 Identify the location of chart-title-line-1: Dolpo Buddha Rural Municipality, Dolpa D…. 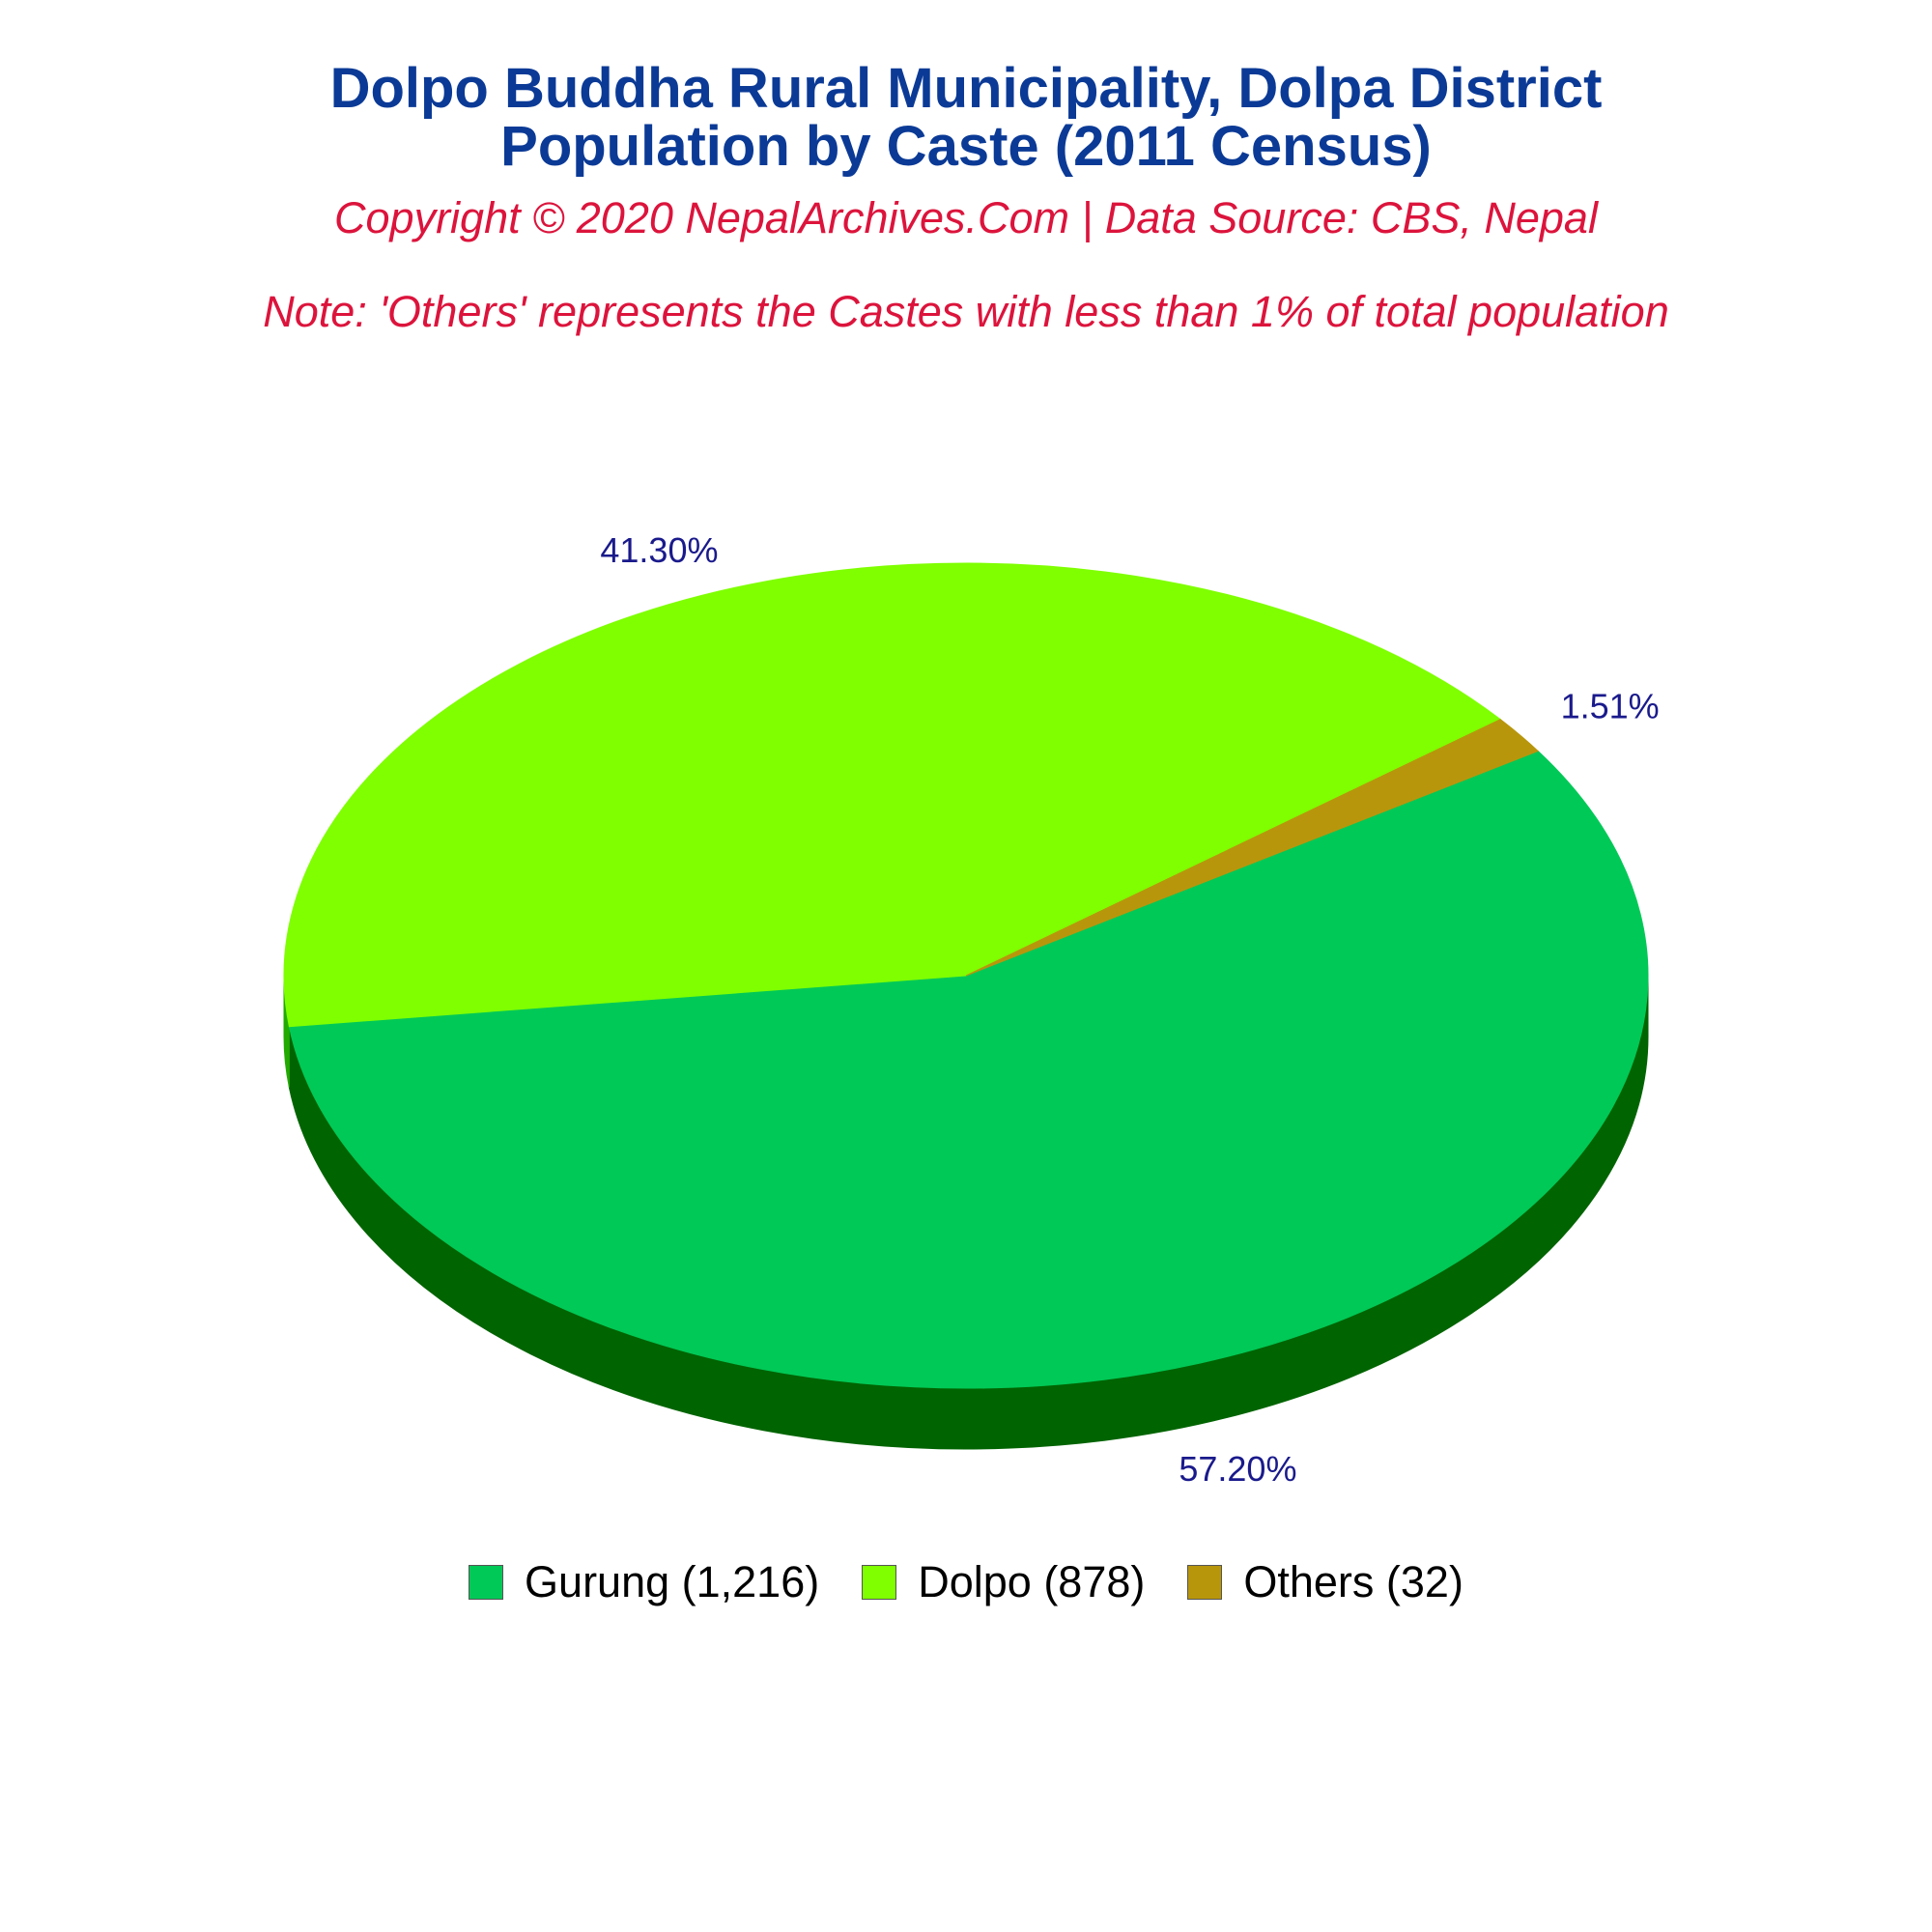
(966, 88).